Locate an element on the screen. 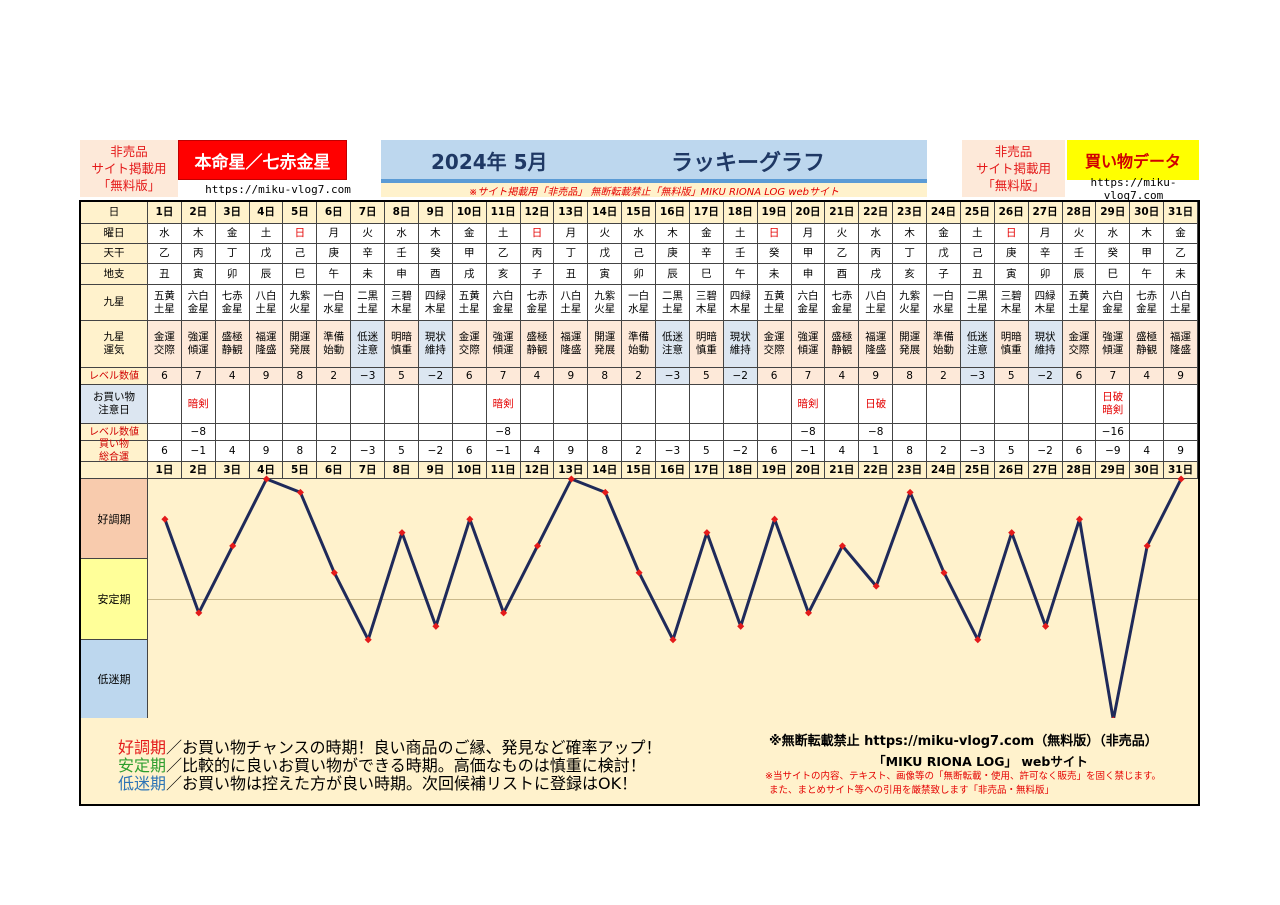  cell-ks: 七赤 金星 is located at coordinates (842, 303).